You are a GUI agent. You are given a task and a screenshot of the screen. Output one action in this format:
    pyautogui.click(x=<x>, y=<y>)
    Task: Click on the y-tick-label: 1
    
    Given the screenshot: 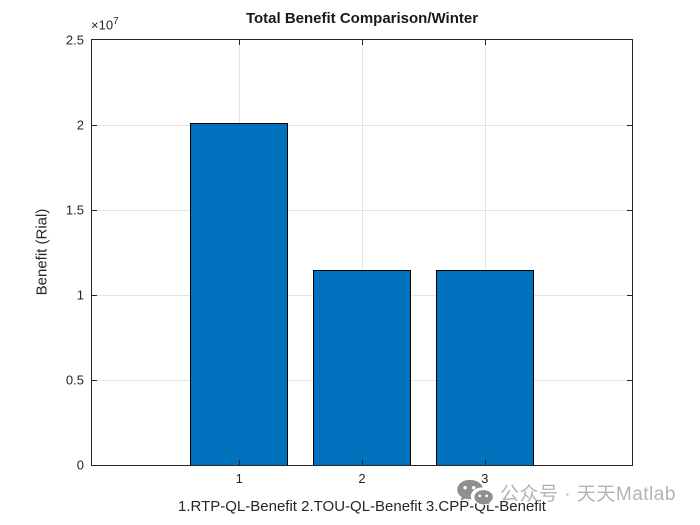 What is the action you would take?
    pyautogui.click(x=80, y=295)
    